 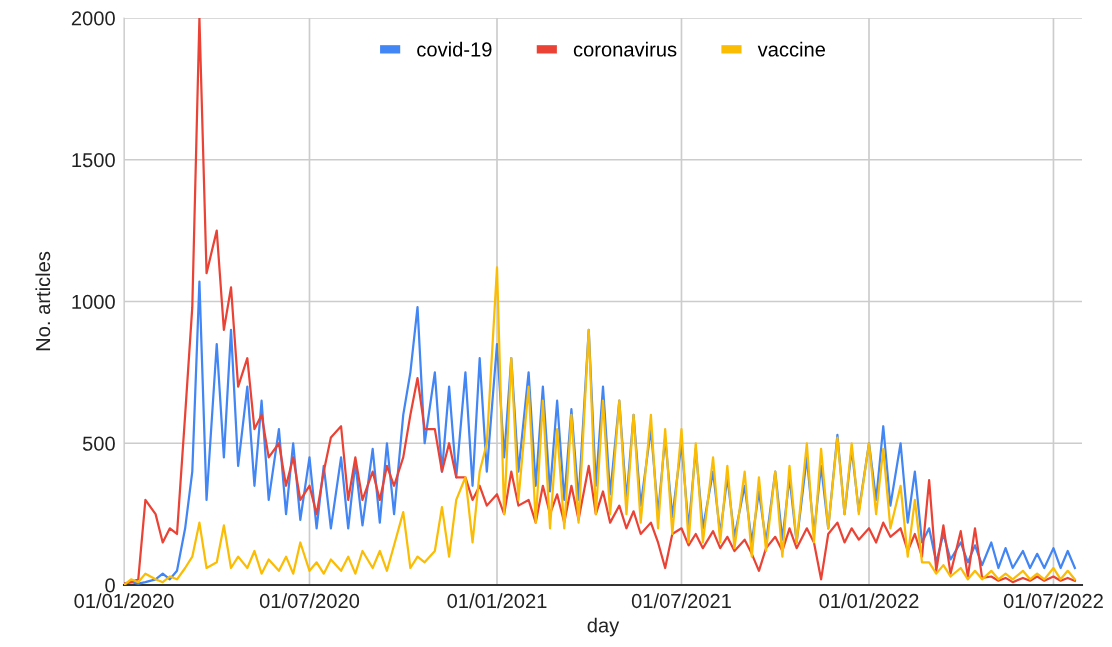 What do you see at coordinates (98, 443) in the screenshot?
I see `y-tick-label: 500` at bounding box center [98, 443].